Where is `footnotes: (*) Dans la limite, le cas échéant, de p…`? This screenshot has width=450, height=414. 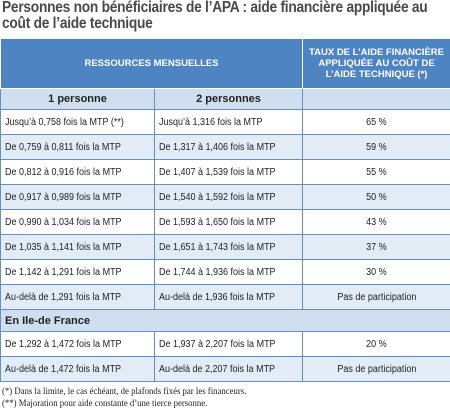 footnotes: (*) Dans la limite, le cas échéant, de p… is located at coordinates (225, 398).